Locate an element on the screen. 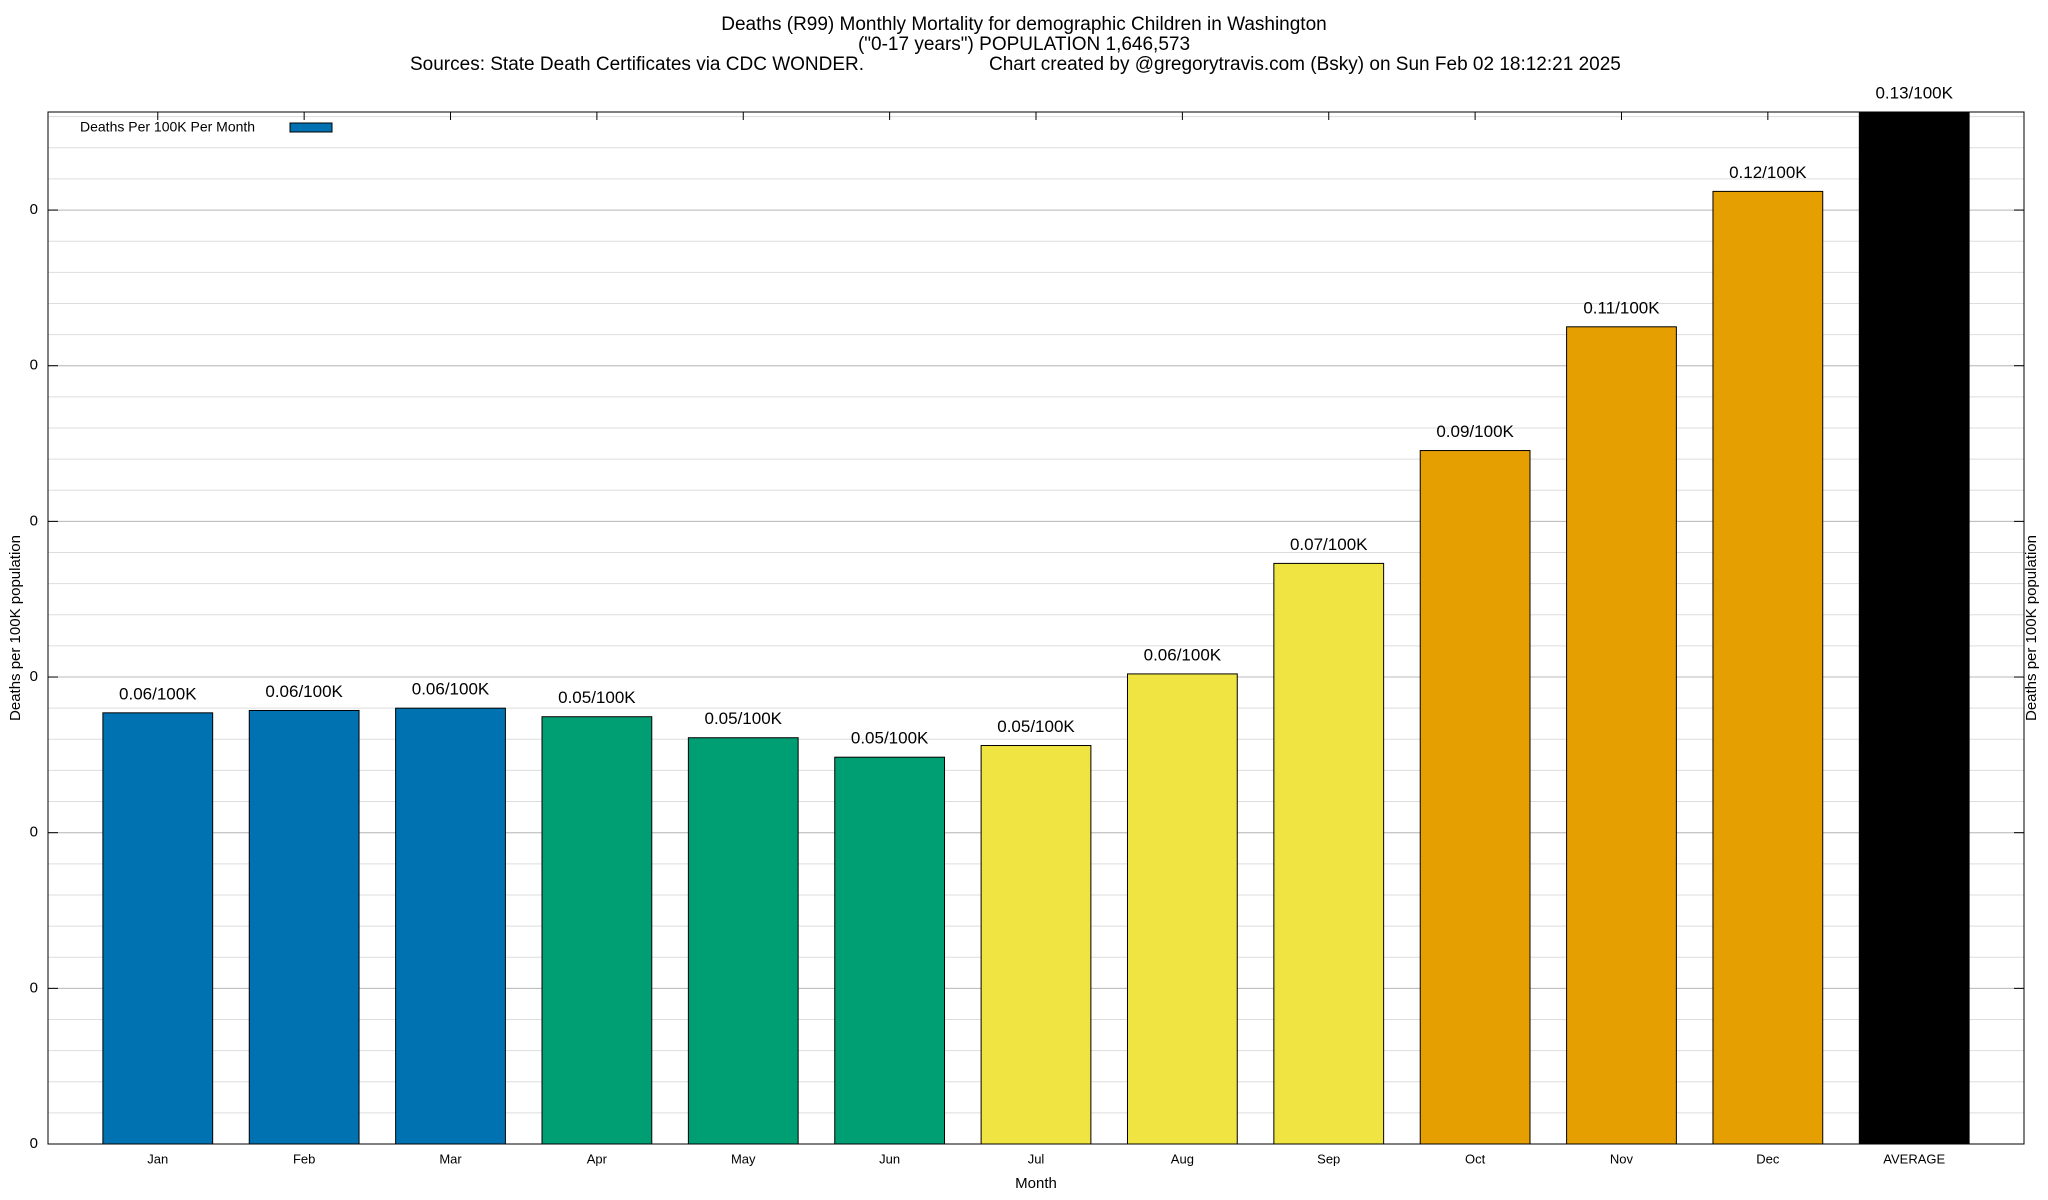 This screenshot has height=1200, width=2048. x-tick-label: Dec is located at coordinates (1768, 1158).